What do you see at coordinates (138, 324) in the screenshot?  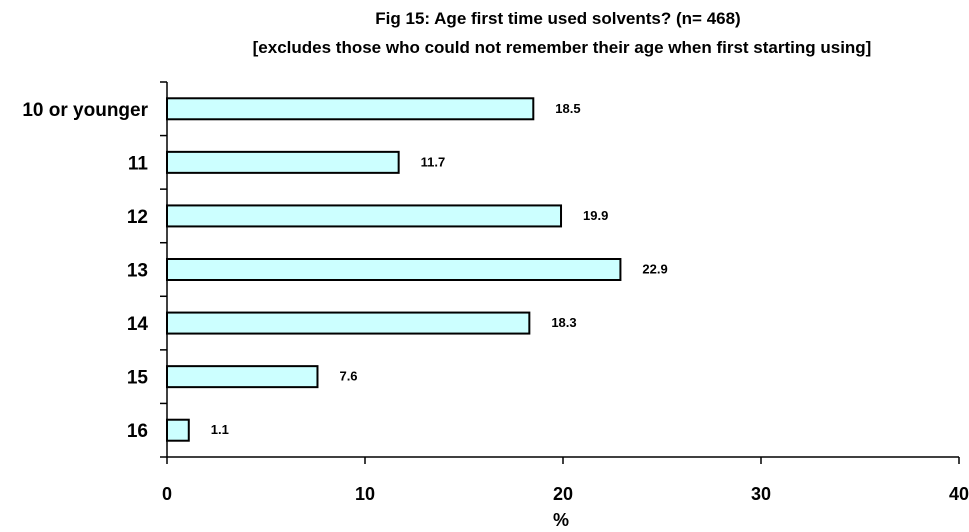 I see `category-label: 14` at bounding box center [138, 324].